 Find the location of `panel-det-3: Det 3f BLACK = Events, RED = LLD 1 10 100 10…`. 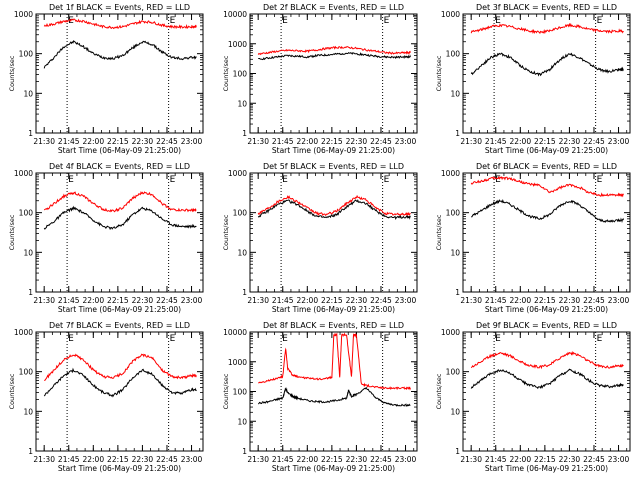

panel-det-3: Det 3f BLACK = Events, RED = LLD 1 10 100 10… is located at coordinates (533, 79).